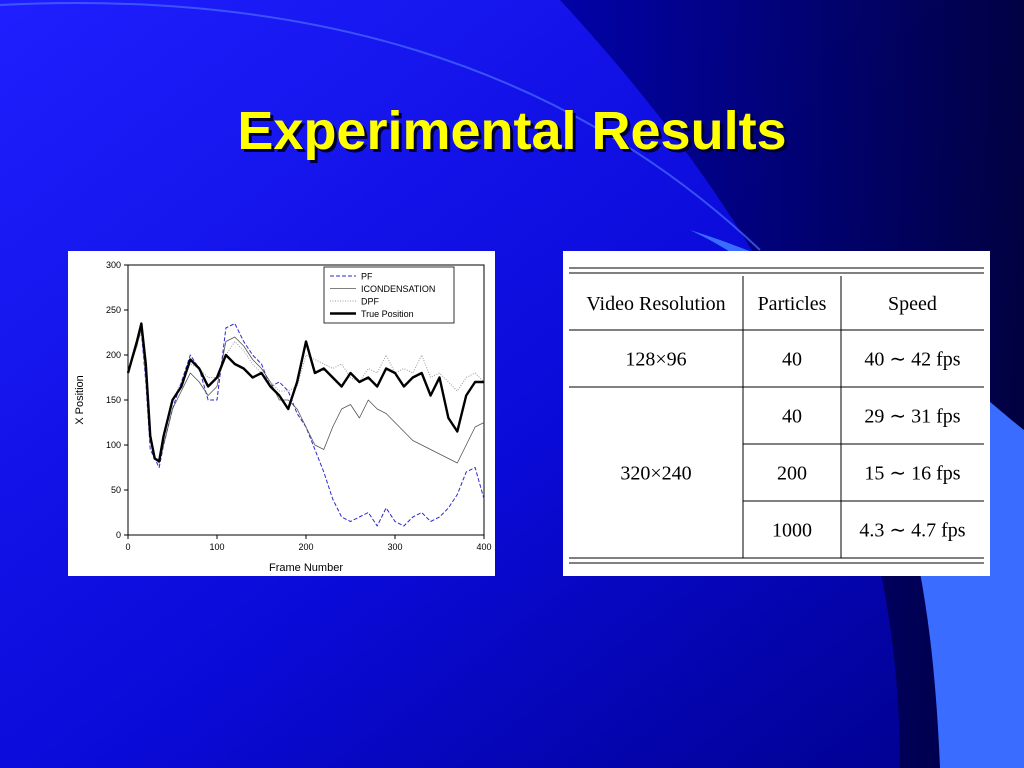 This screenshot has height=768, width=1024. I want to click on y-tick-label: 50, so click(116, 490).